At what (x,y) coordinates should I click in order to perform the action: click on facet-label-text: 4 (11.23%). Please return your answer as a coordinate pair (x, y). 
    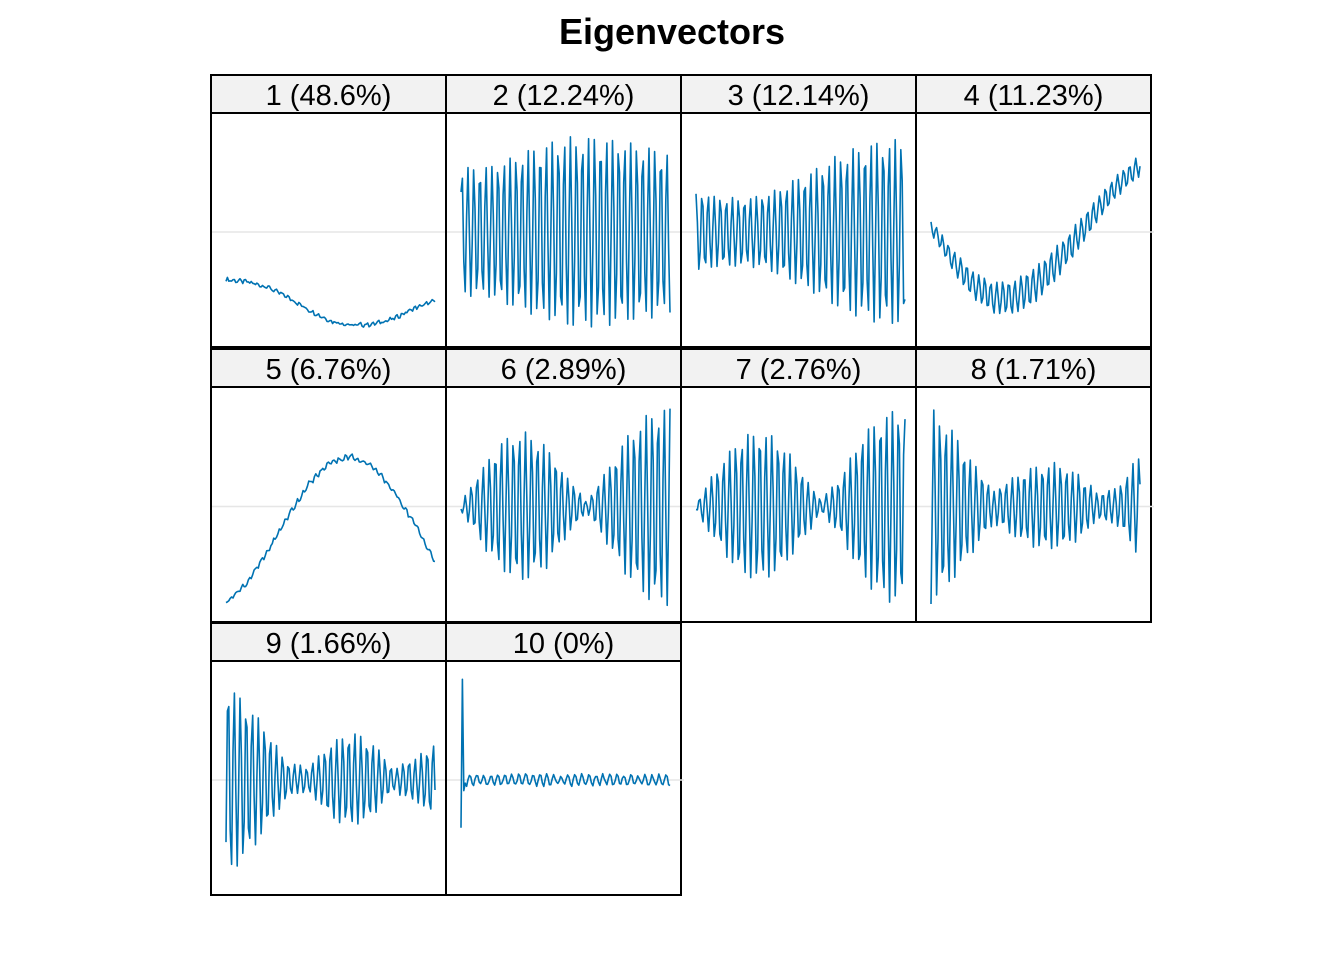
    Looking at the image, I should click on (1033, 96).